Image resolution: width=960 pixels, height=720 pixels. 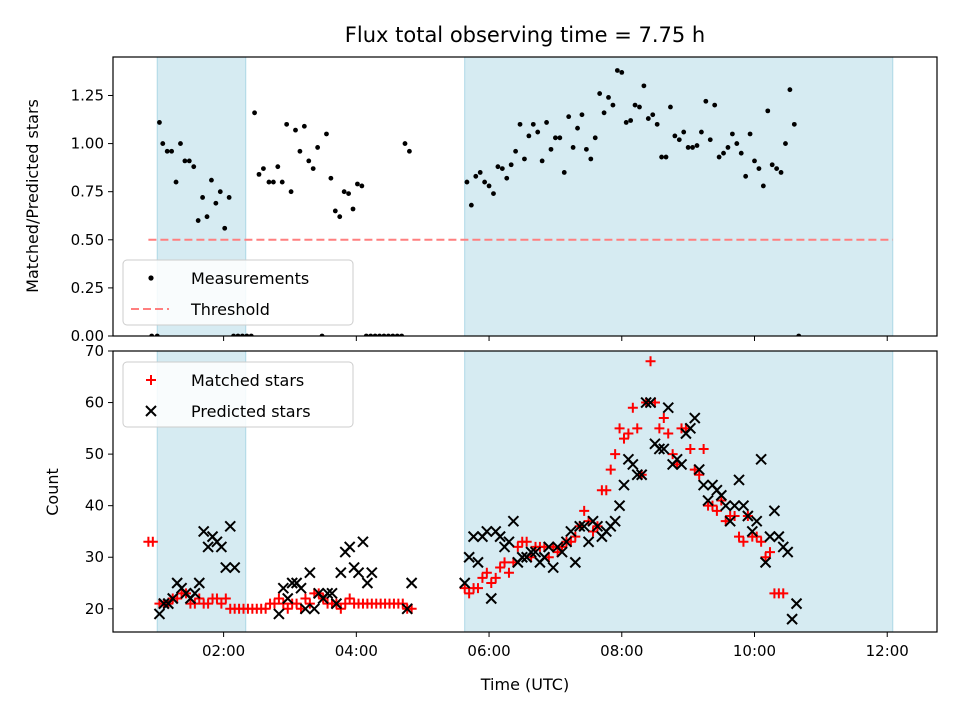 I want to click on legend-label: Measurements, so click(x=250, y=278).